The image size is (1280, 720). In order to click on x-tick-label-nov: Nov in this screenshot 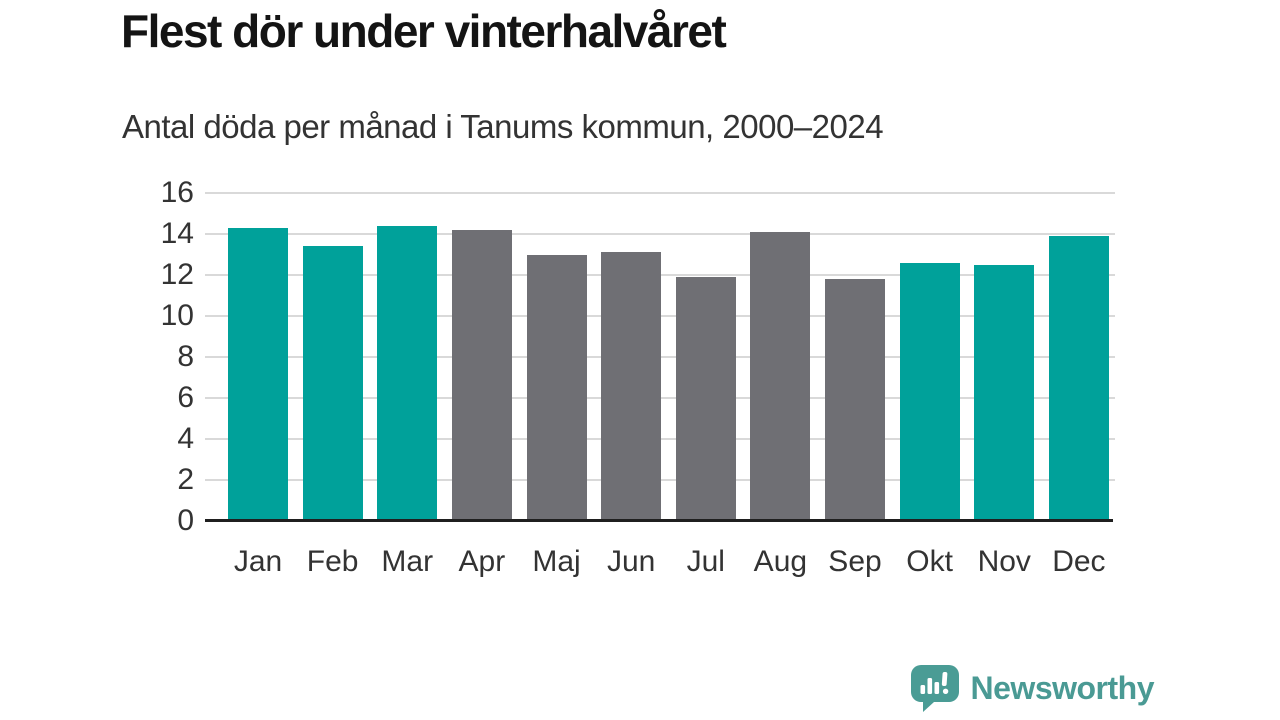, I will do `click(1004, 561)`.